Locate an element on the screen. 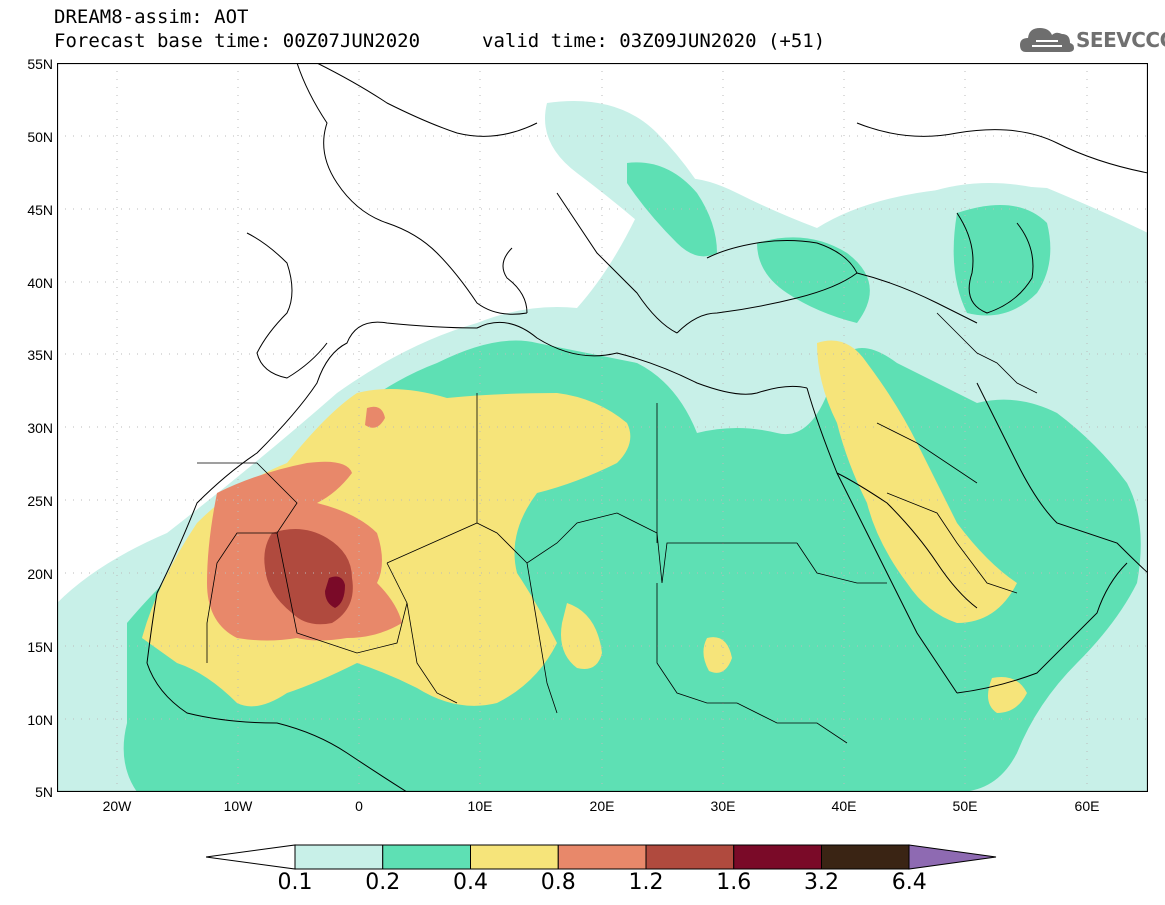 This screenshot has height=905, width=1165. aot-band-0.4-sahel is located at coordinates (581, 636).